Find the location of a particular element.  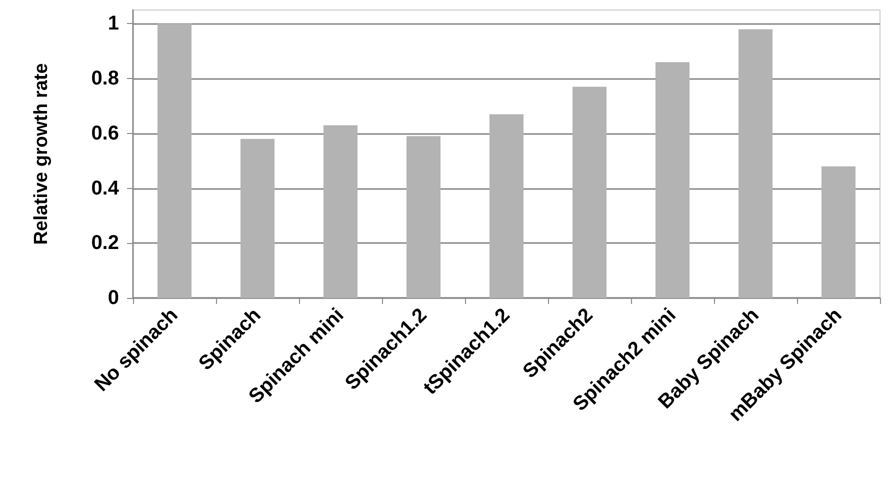

y-tick-label: 0.4 is located at coordinates (105, 188).